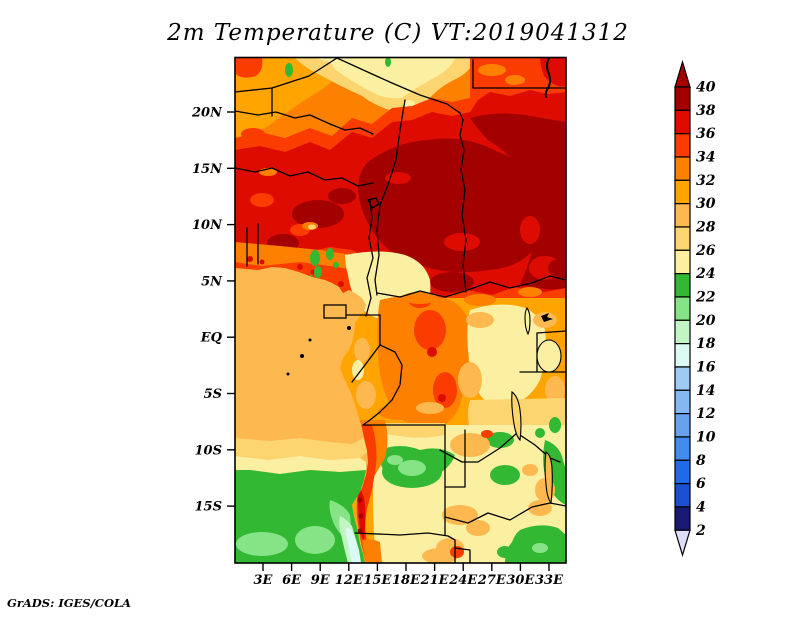 The image size is (800, 618). I want to click on colorbar-label: 40, so click(706, 88).